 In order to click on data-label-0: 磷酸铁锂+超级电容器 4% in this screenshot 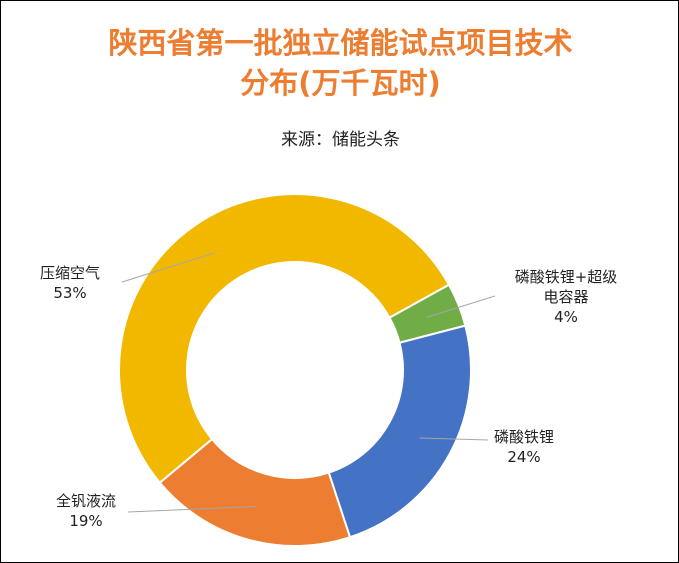, I will do `click(566, 297)`.